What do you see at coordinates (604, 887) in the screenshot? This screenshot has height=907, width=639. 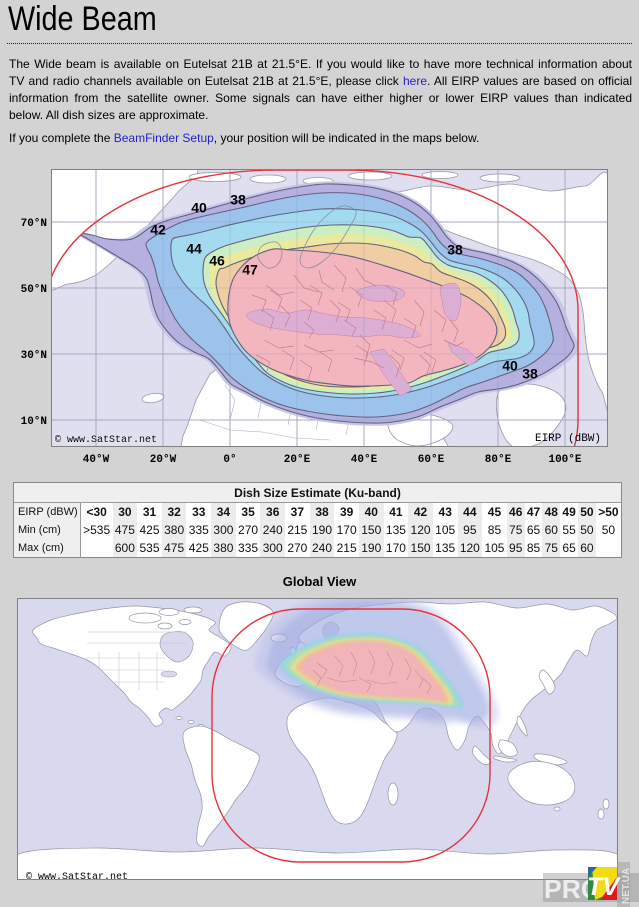 I see `svg-text: TV` at bounding box center [604, 887].